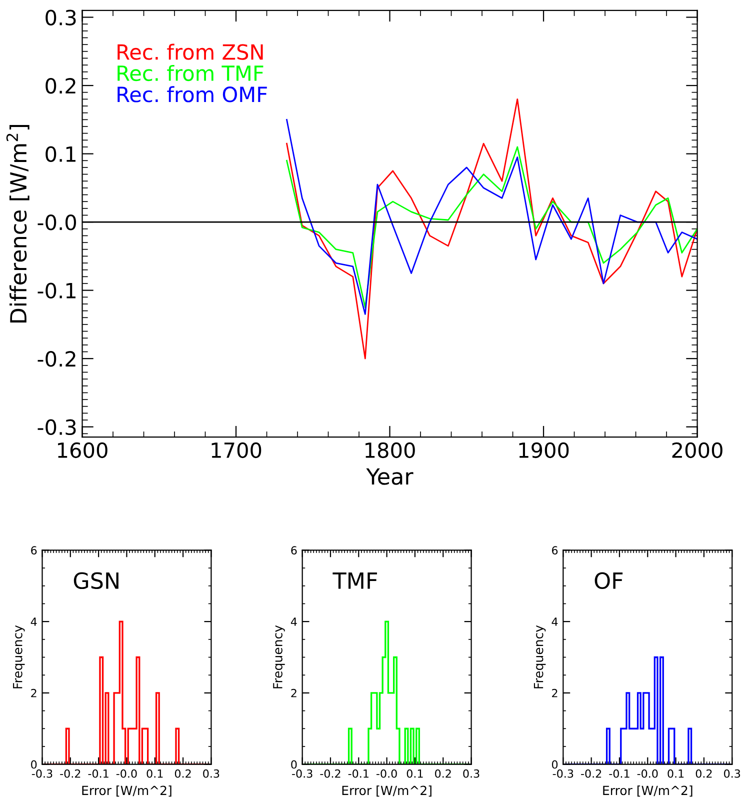  What do you see at coordinates (96, 581) in the screenshot?
I see `annotation: GSN` at bounding box center [96, 581].